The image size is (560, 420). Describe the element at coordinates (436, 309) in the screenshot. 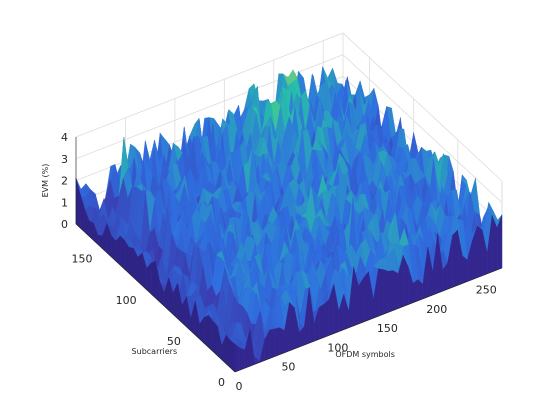

I see `x-tick-label: 200` at that location.